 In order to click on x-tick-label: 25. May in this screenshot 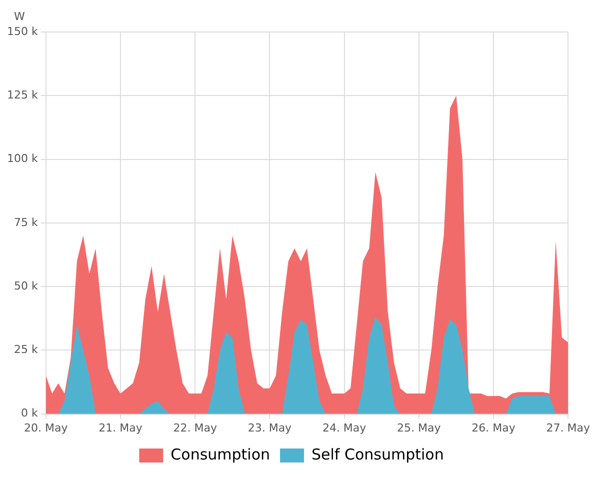, I will do `click(419, 427)`.